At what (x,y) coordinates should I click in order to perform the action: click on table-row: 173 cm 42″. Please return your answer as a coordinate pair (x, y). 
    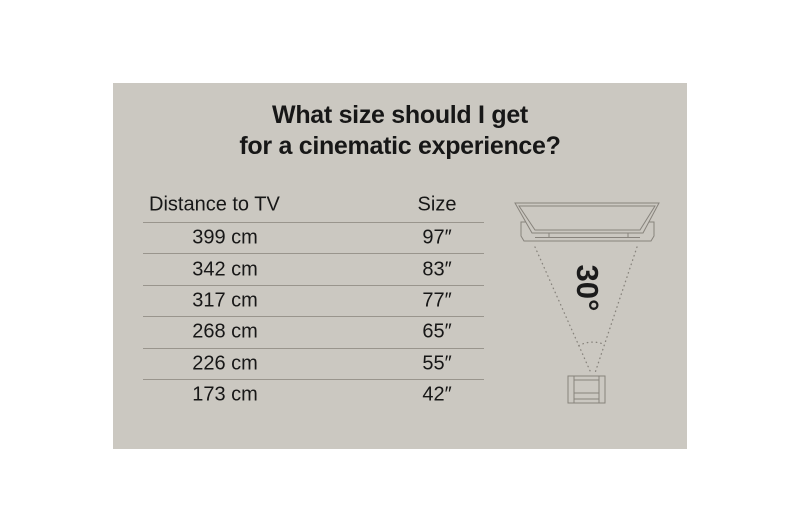
    Looking at the image, I should click on (313, 394).